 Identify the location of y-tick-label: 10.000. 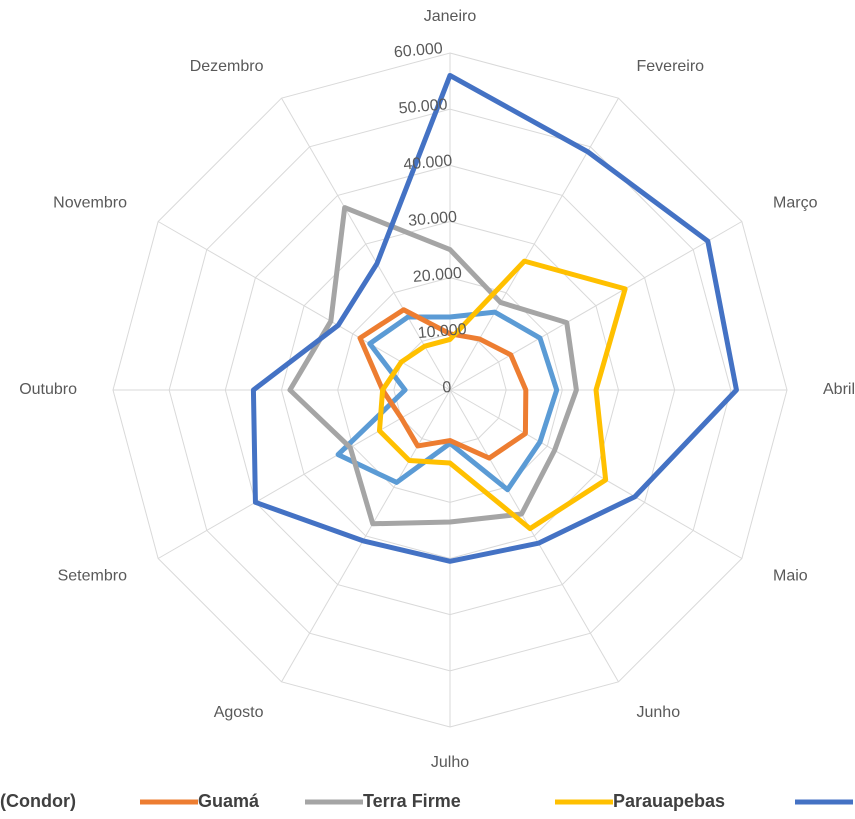
(442, 331).